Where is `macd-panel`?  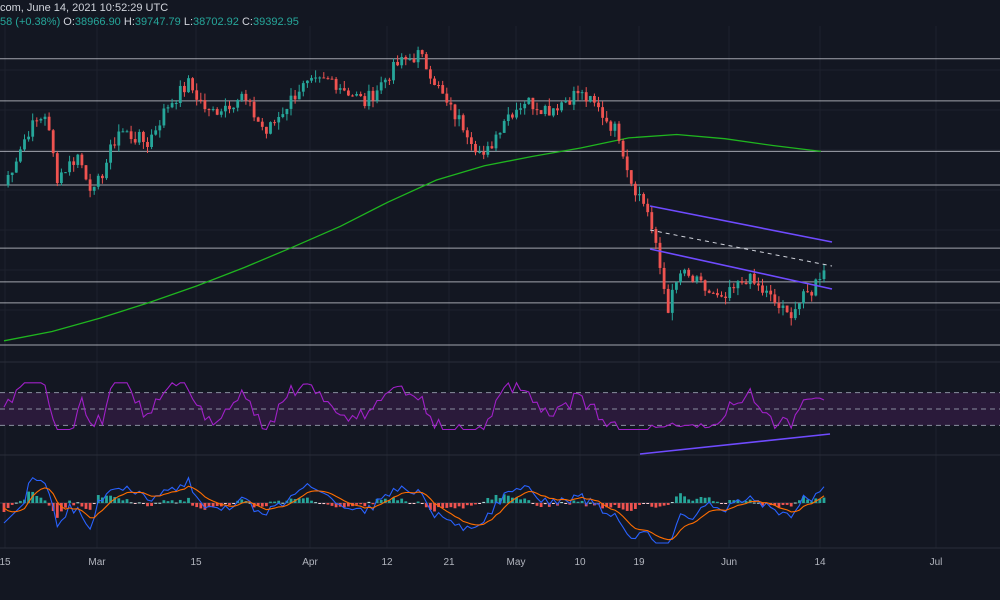 macd-panel is located at coordinates (413, 510).